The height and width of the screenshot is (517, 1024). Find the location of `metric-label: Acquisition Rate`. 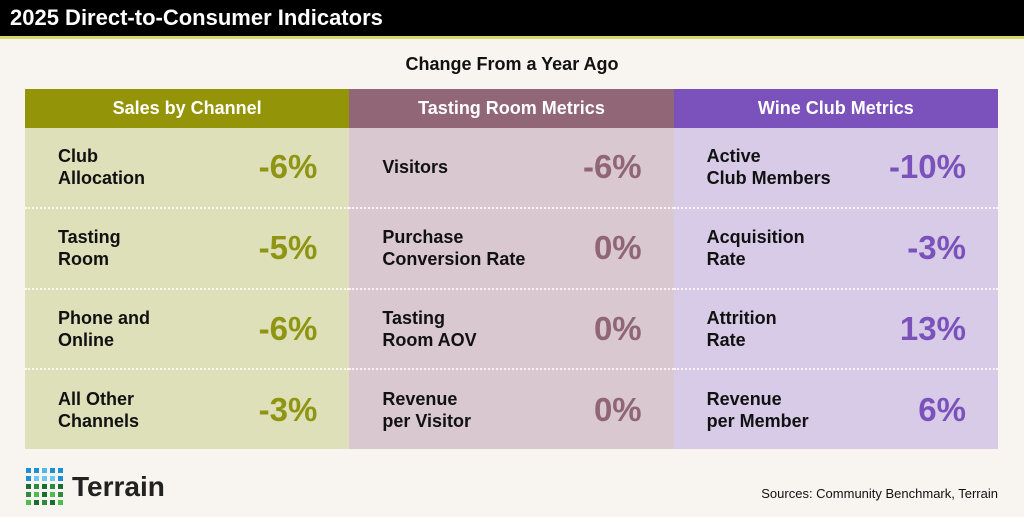

metric-label: Acquisition Rate is located at coordinates (755, 248).